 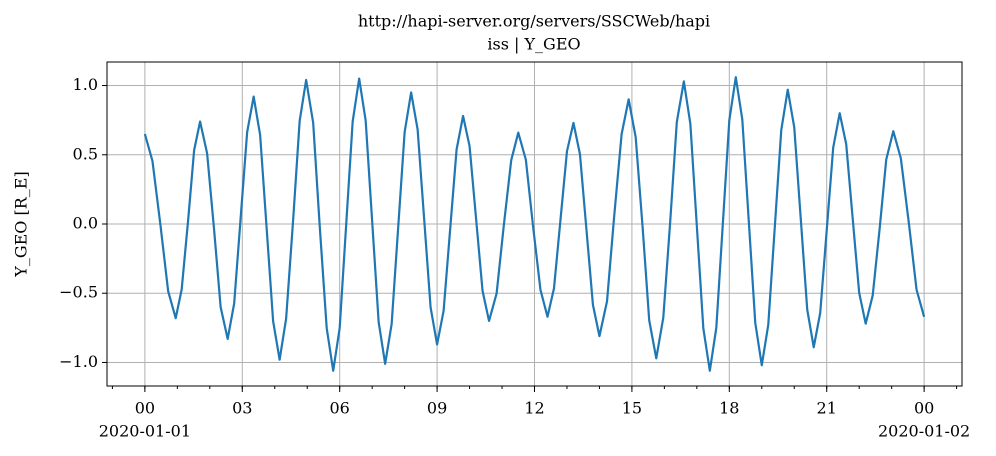 What do you see at coordinates (729, 408) in the screenshot?
I see `x-tick-label: 18` at bounding box center [729, 408].